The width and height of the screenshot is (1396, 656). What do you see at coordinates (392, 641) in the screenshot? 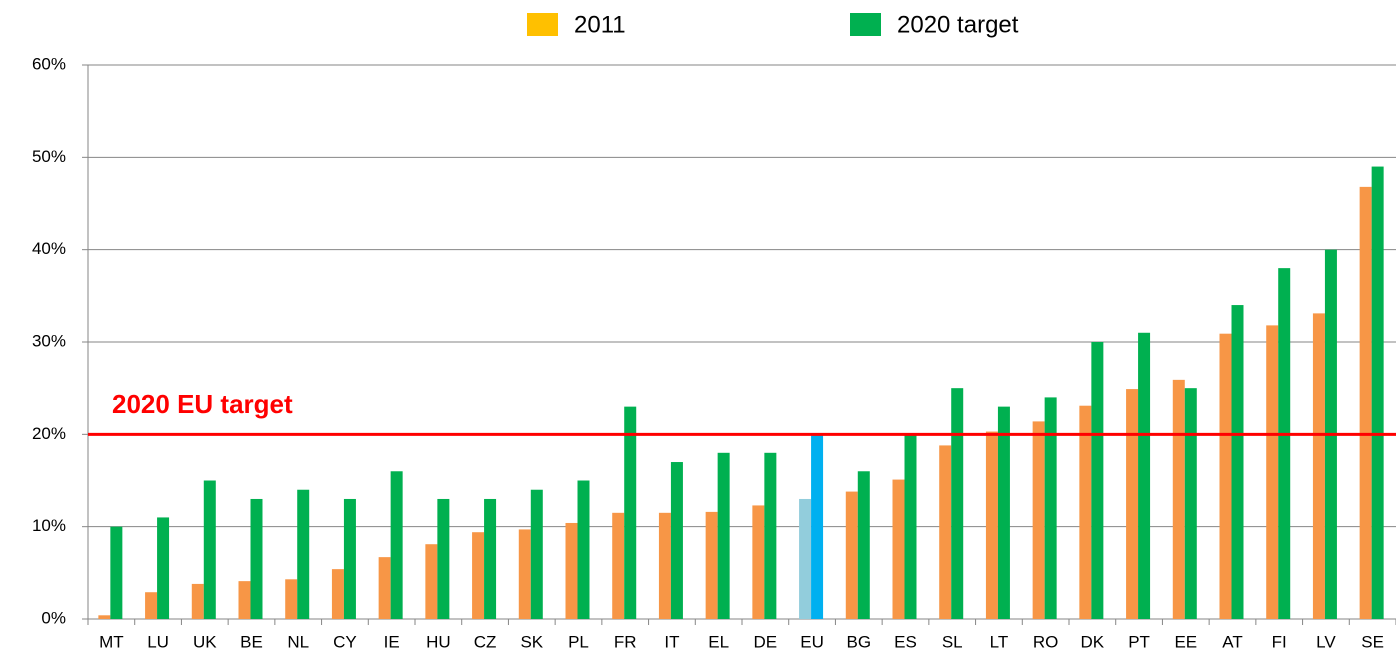
I see `x-tick-label: IE` at bounding box center [392, 641].